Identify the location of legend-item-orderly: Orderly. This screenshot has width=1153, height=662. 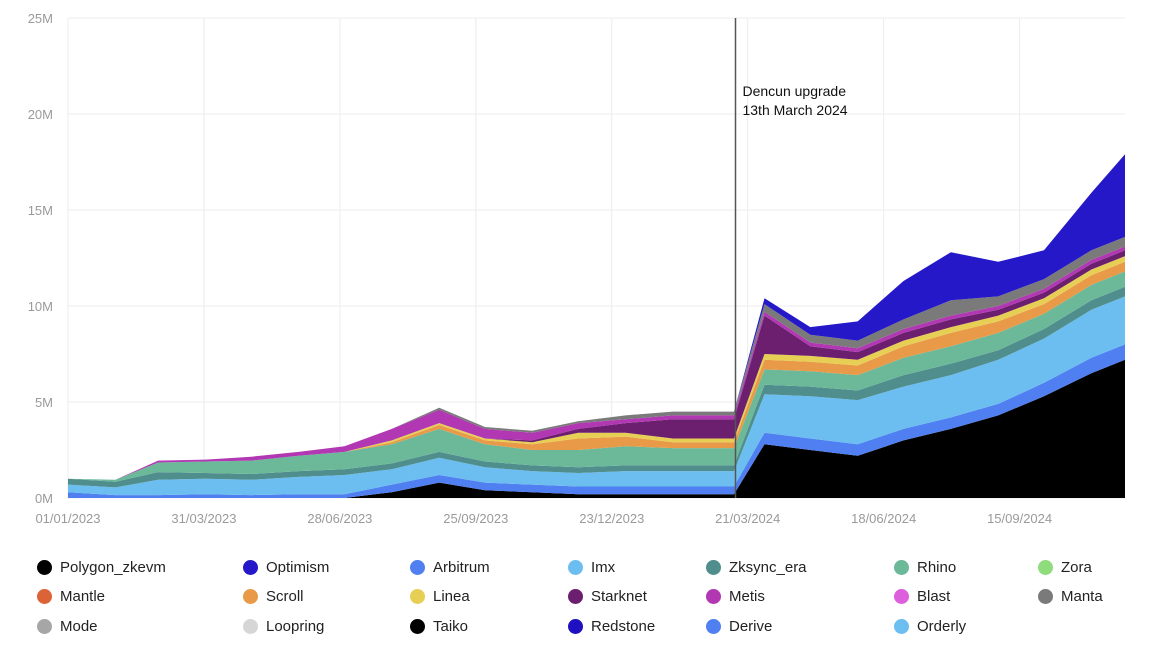
(930, 626).